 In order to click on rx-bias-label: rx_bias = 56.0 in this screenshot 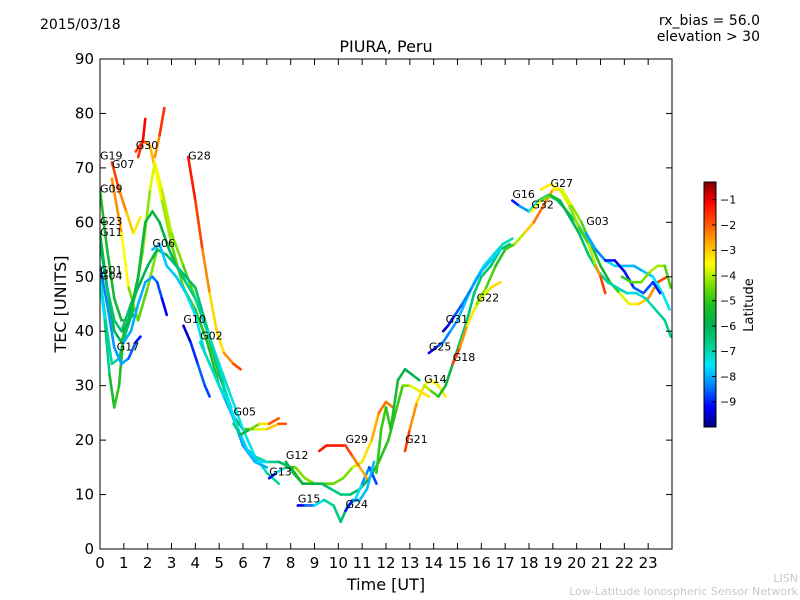, I will do `click(709, 21)`.